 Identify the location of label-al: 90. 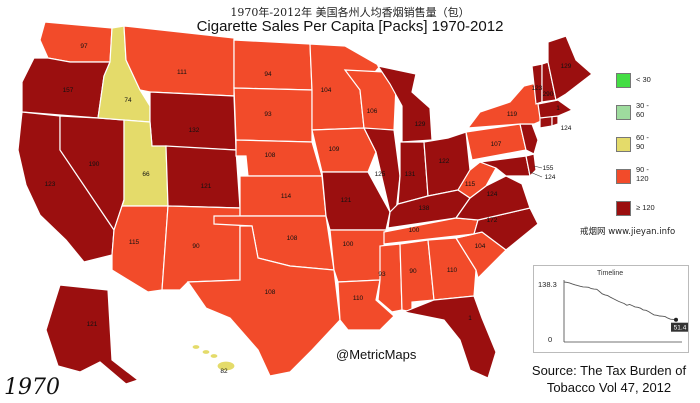
(413, 271).